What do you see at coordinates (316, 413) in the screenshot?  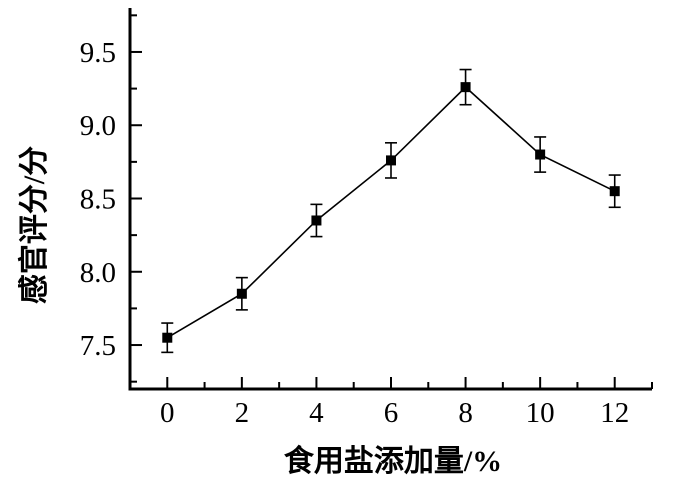 I see `x-tick-label: 4` at bounding box center [316, 413].